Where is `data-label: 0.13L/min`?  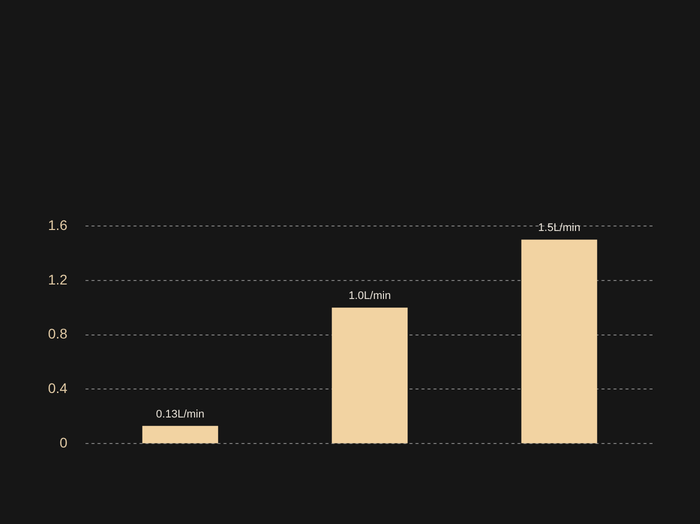
data-label: 0.13L/min is located at coordinates (180, 414).